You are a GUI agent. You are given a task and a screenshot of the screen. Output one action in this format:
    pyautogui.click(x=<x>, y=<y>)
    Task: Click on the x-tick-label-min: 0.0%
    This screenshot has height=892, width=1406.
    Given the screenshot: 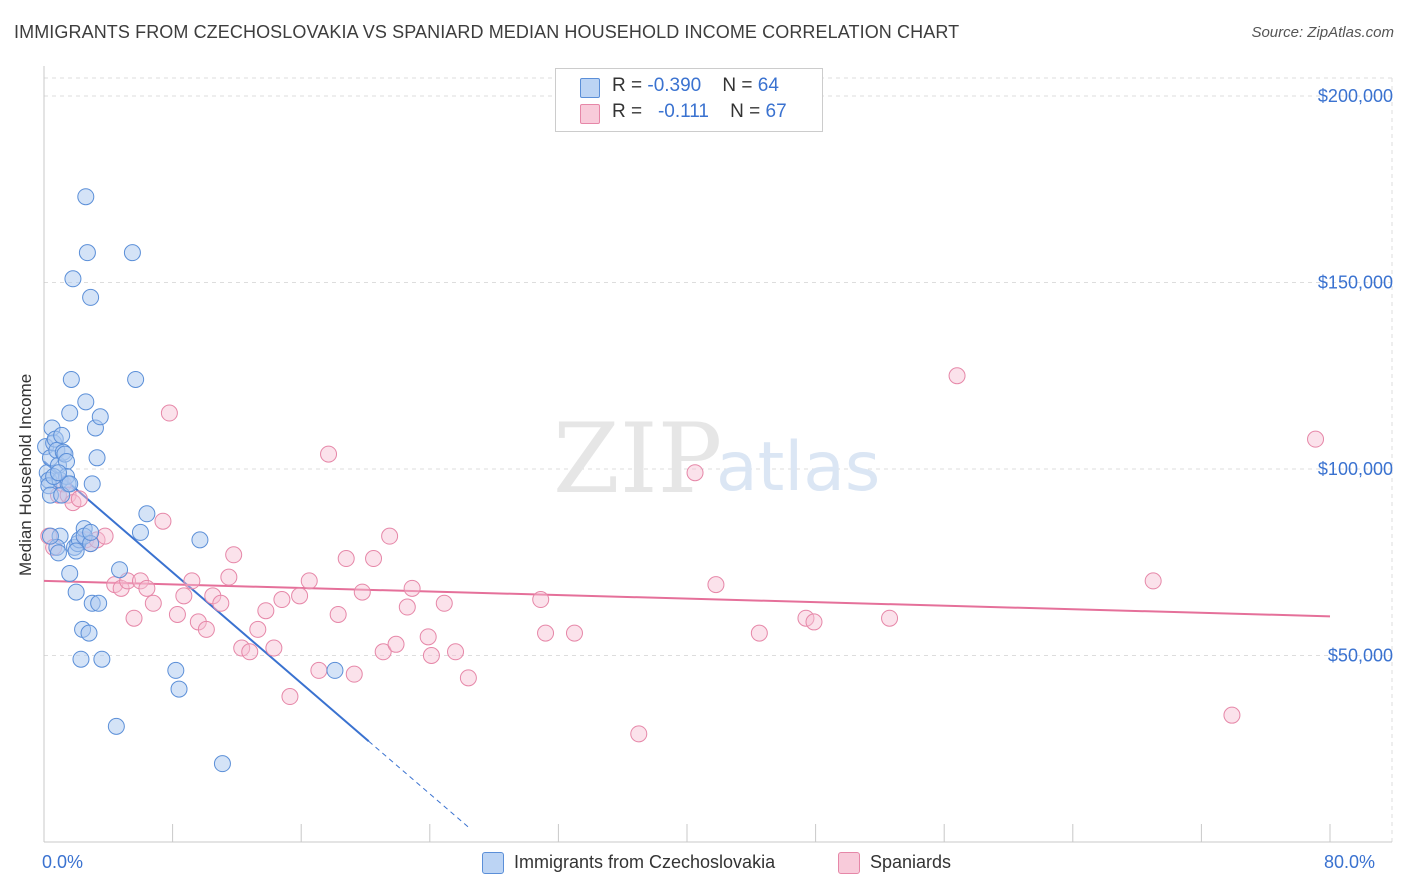 What is the action you would take?
    pyautogui.click(x=63, y=862)
    